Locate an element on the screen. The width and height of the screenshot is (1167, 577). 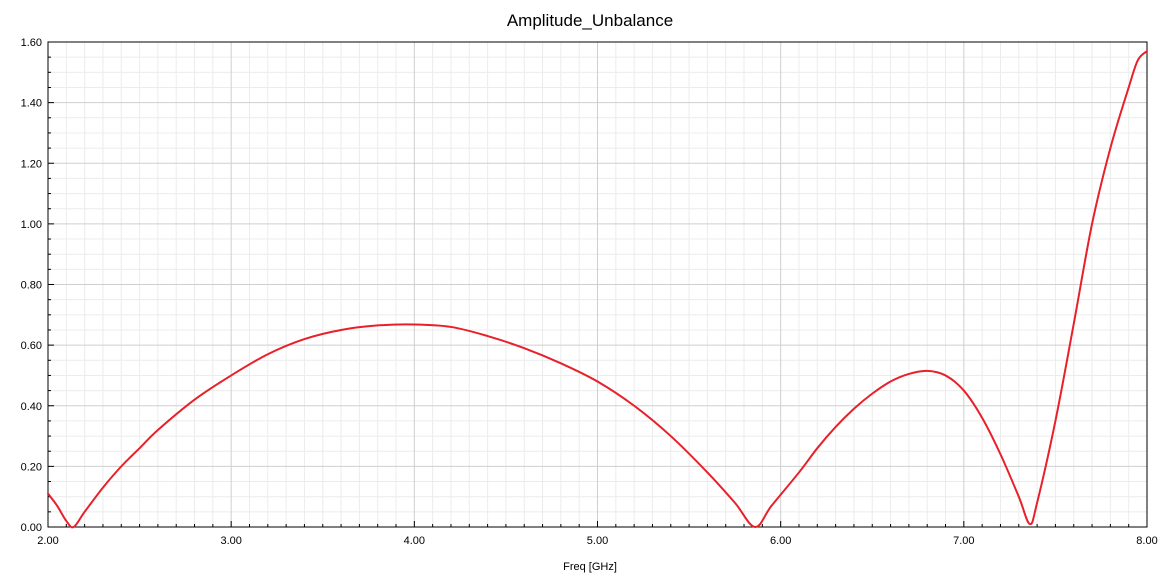
y-tick-label: 1.40 is located at coordinates (31, 104).